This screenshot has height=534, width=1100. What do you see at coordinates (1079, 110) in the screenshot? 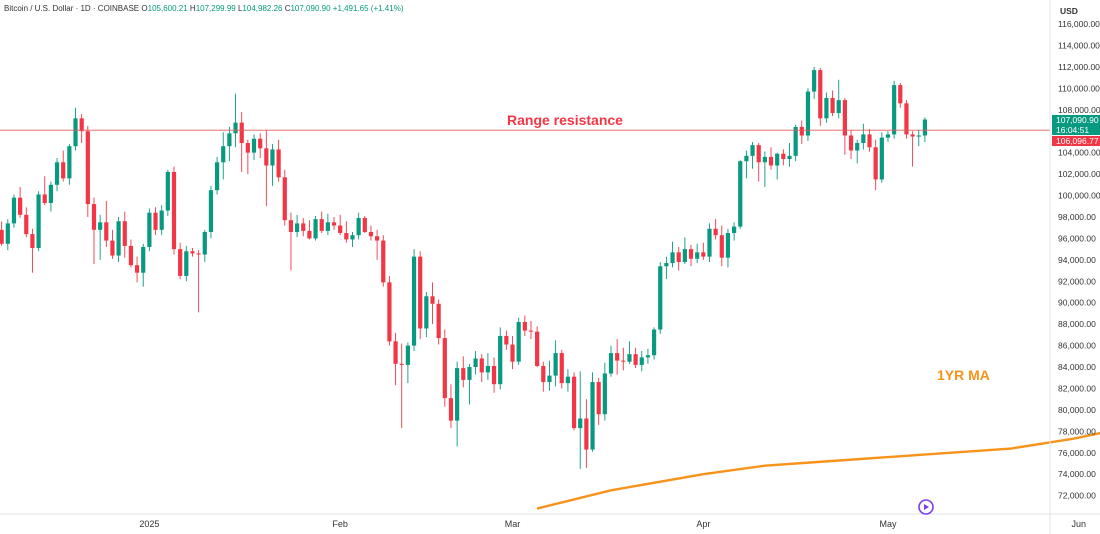
I see `y-tick-label: 108,000.00` at bounding box center [1079, 110].